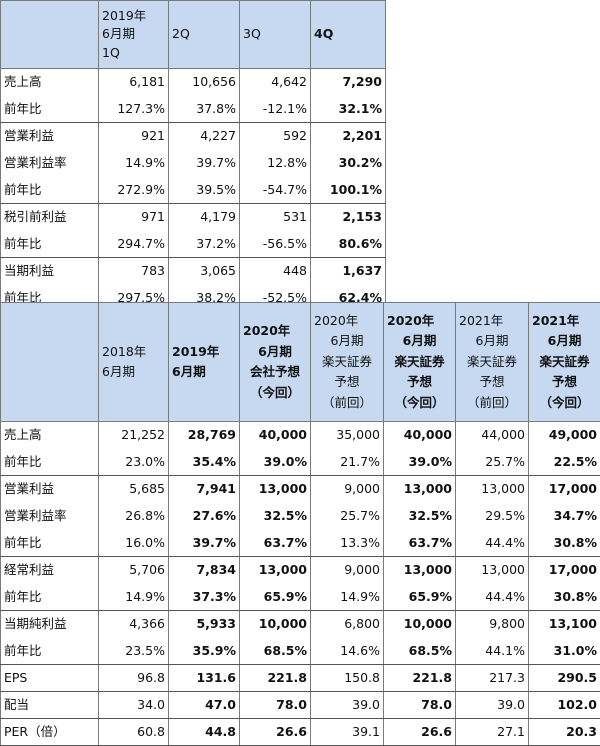  I want to click on table-cell: 20.3, so click(564, 732).